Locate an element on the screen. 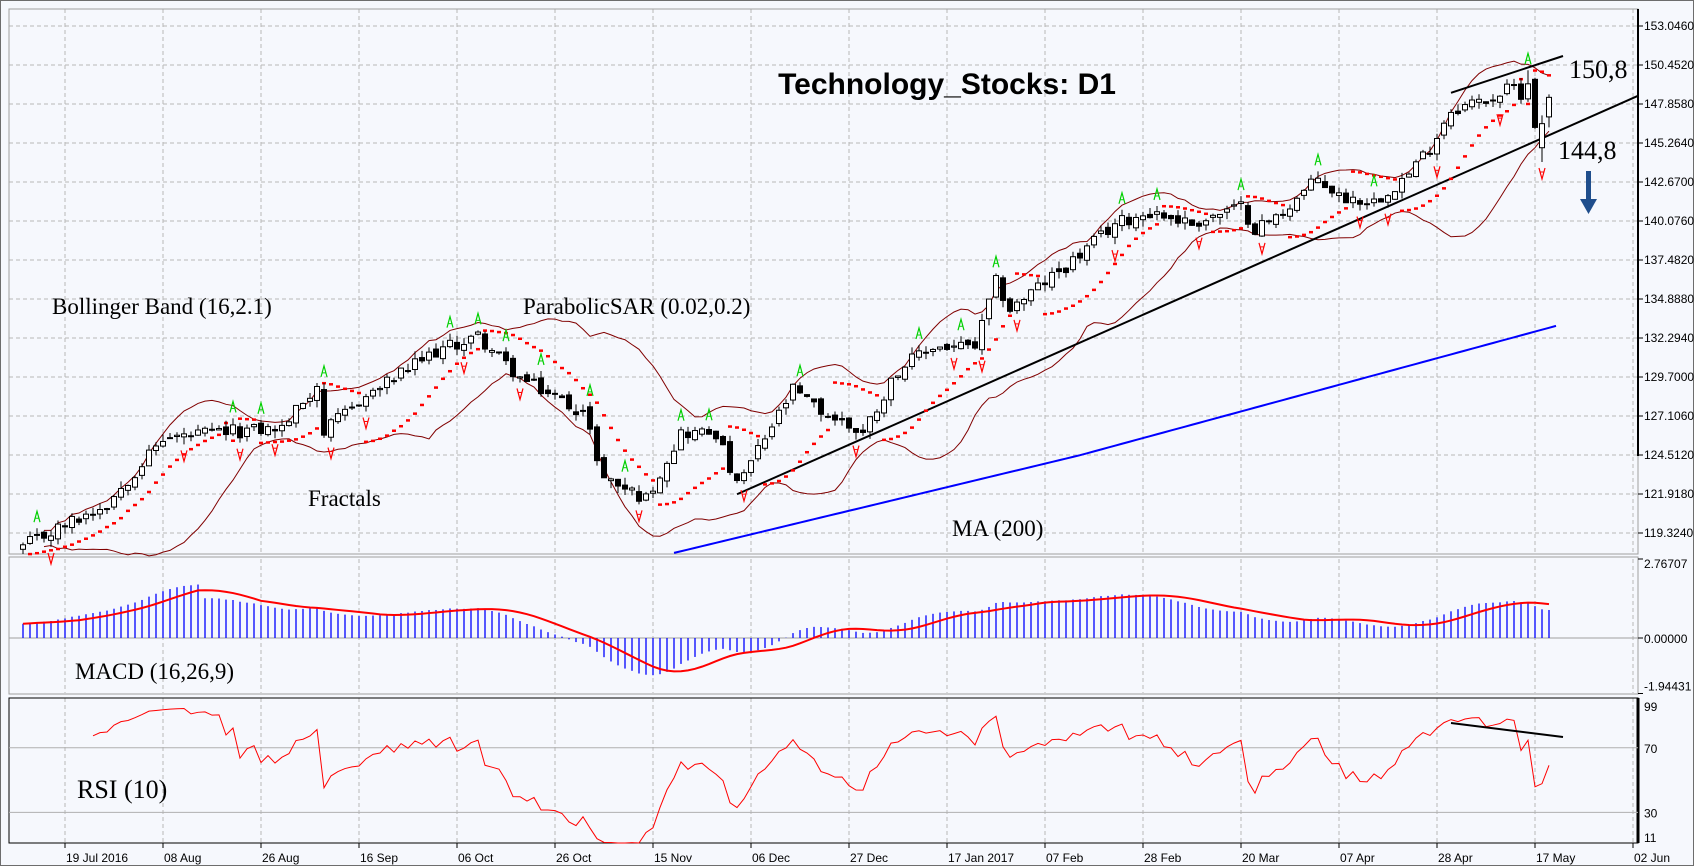 The height and width of the screenshot is (867, 1694). macd-axis-label: 2.76707 is located at coordinates (1666, 564).